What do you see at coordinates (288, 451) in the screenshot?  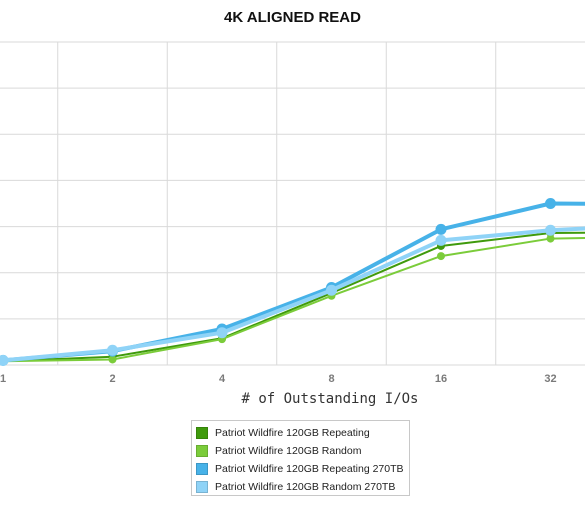 I see `legend-label: Patriot Wildfire 120GB Random` at bounding box center [288, 451].